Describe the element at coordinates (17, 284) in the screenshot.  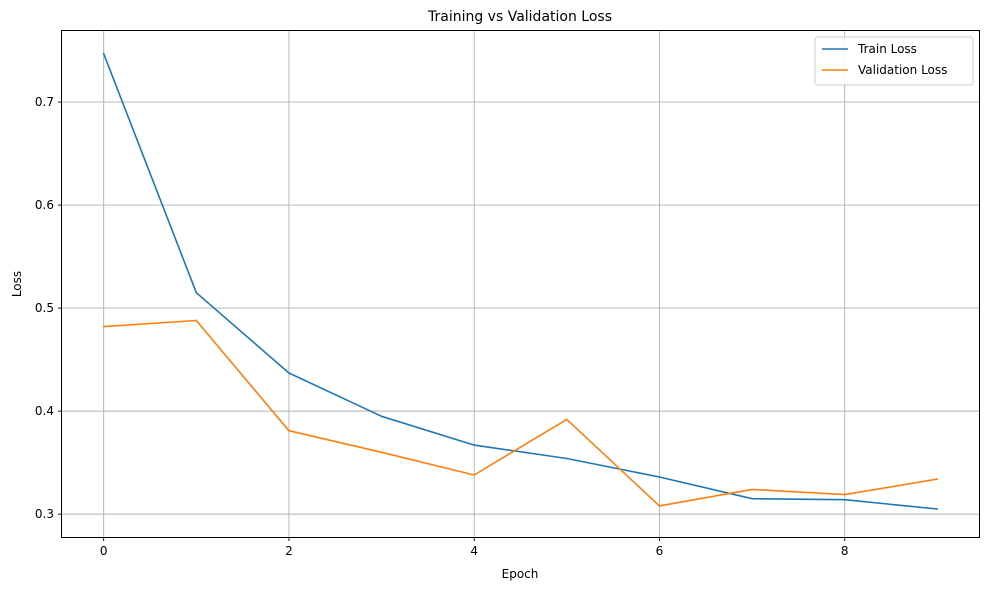
I see `y-axis-label: Loss` at that location.